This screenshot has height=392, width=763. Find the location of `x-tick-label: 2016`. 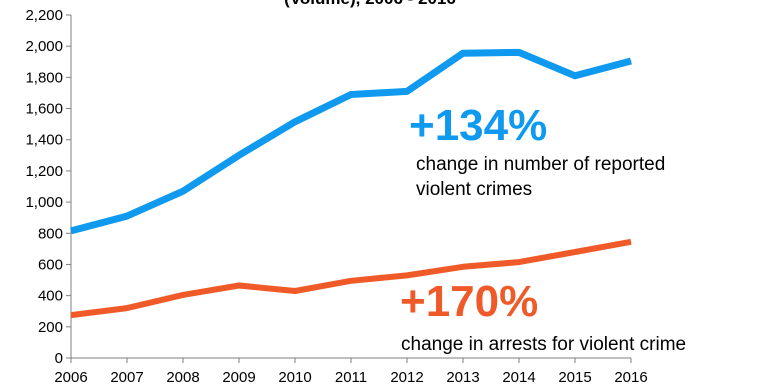

x-tick-label: 2016 is located at coordinates (630, 377).